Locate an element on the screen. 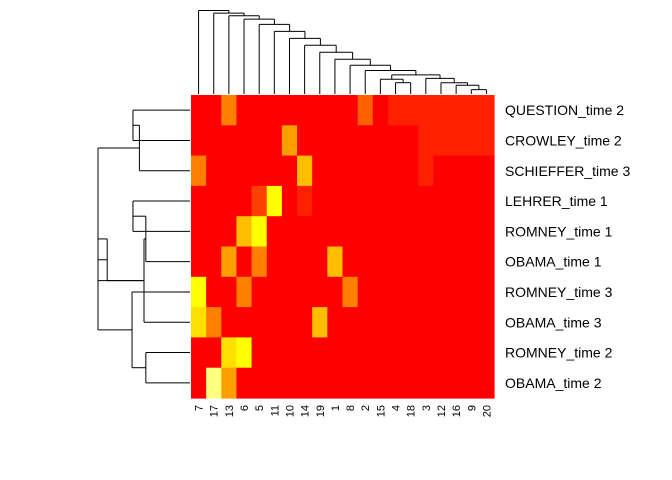  column-label: 16 is located at coordinates (457, 411).